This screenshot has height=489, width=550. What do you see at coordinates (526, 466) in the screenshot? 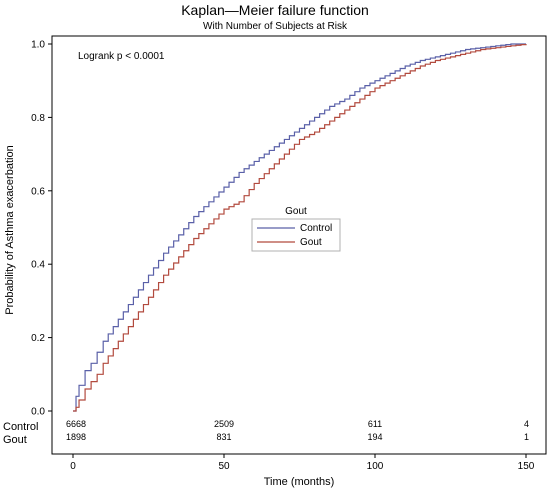
I see `x-tick-label-3: 150` at bounding box center [526, 466].